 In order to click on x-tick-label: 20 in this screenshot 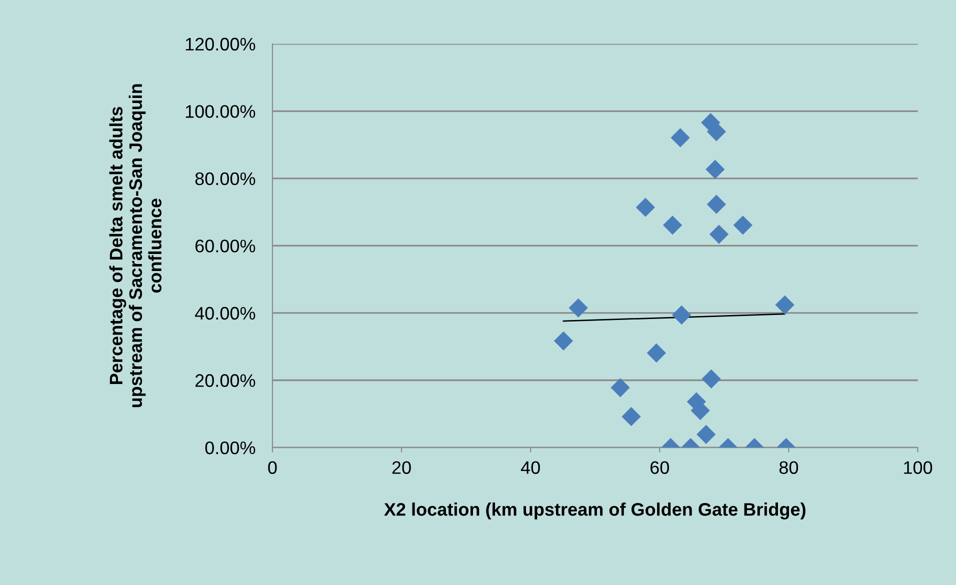, I will do `click(401, 467)`.